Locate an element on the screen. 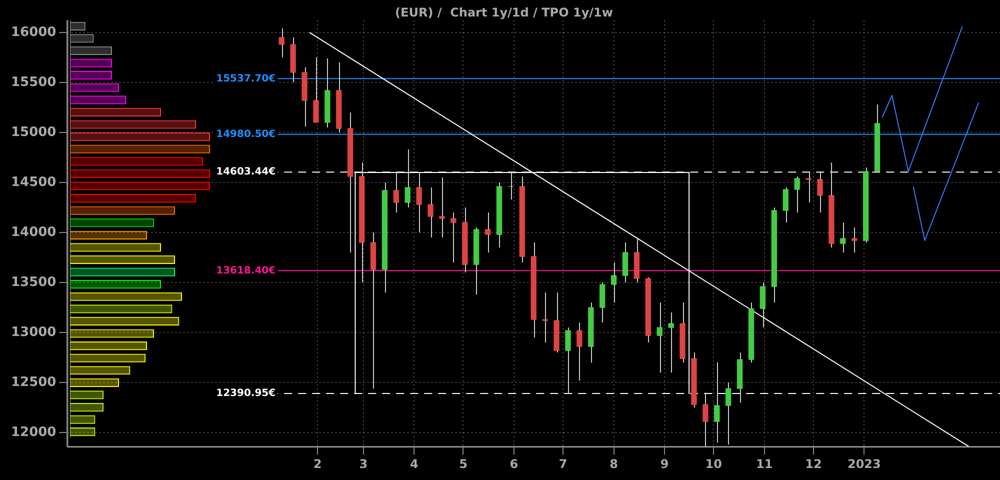  y-tick-label: 12000 is located at coordinates (33, 432).